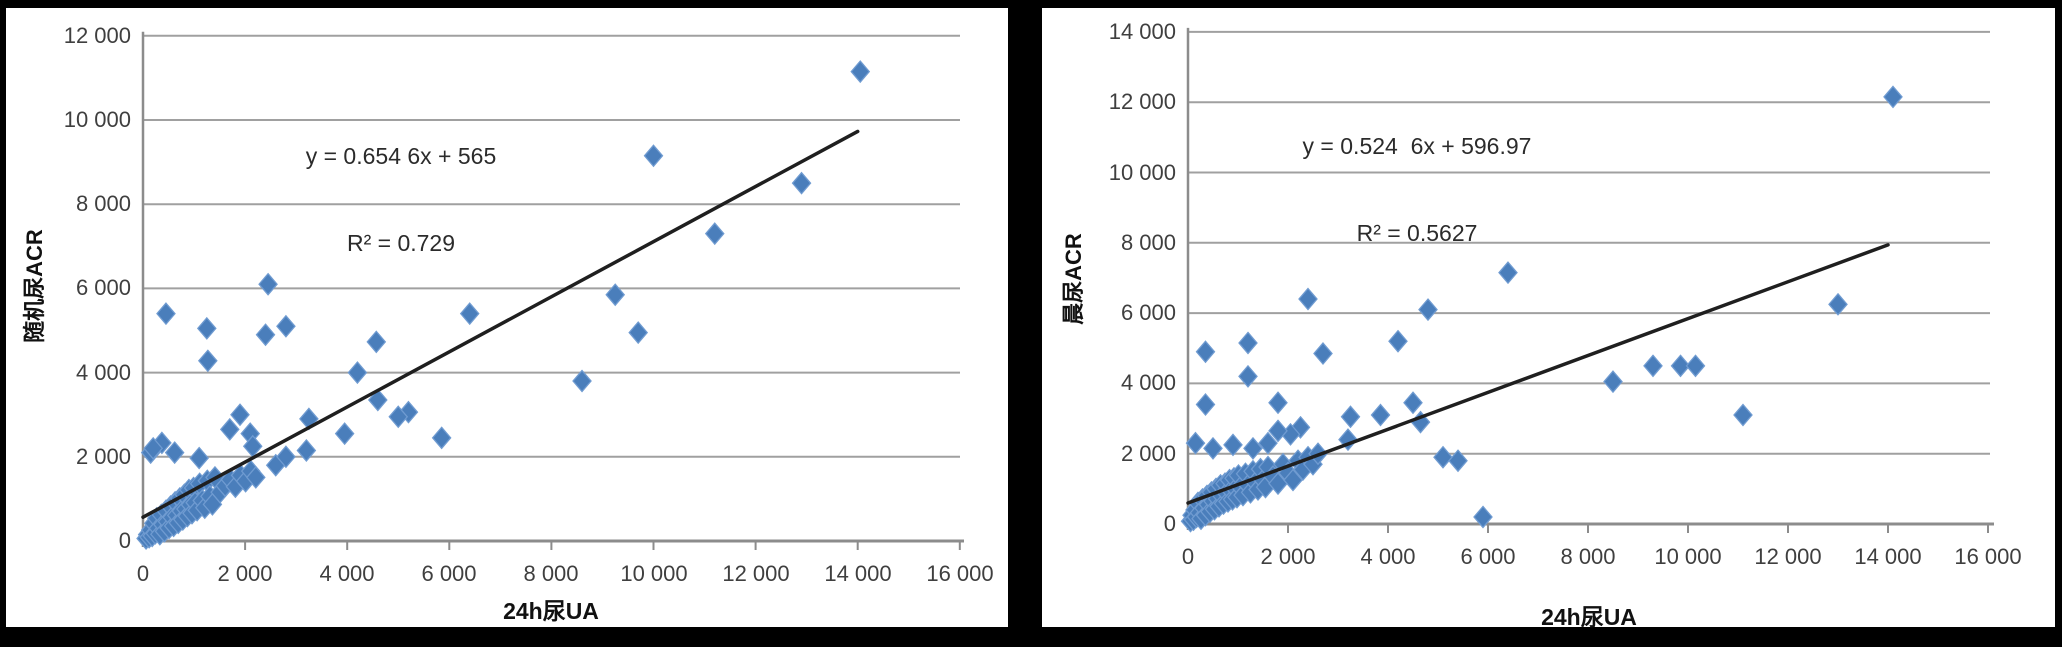  Describe the element at coordinates (1148, 453) in the screenshot. I see `right-y-tick-label: 2 000` at that location.